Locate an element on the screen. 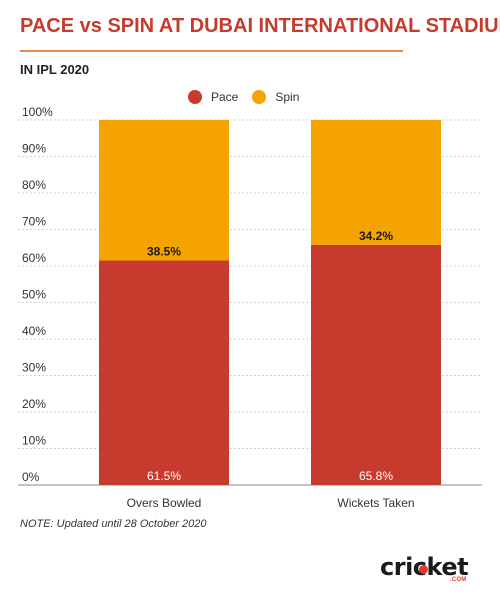 Image resolution: width=500 pixels, height=600 pixels. legend-item-pace: Pace is located at coordinates (213, 97).